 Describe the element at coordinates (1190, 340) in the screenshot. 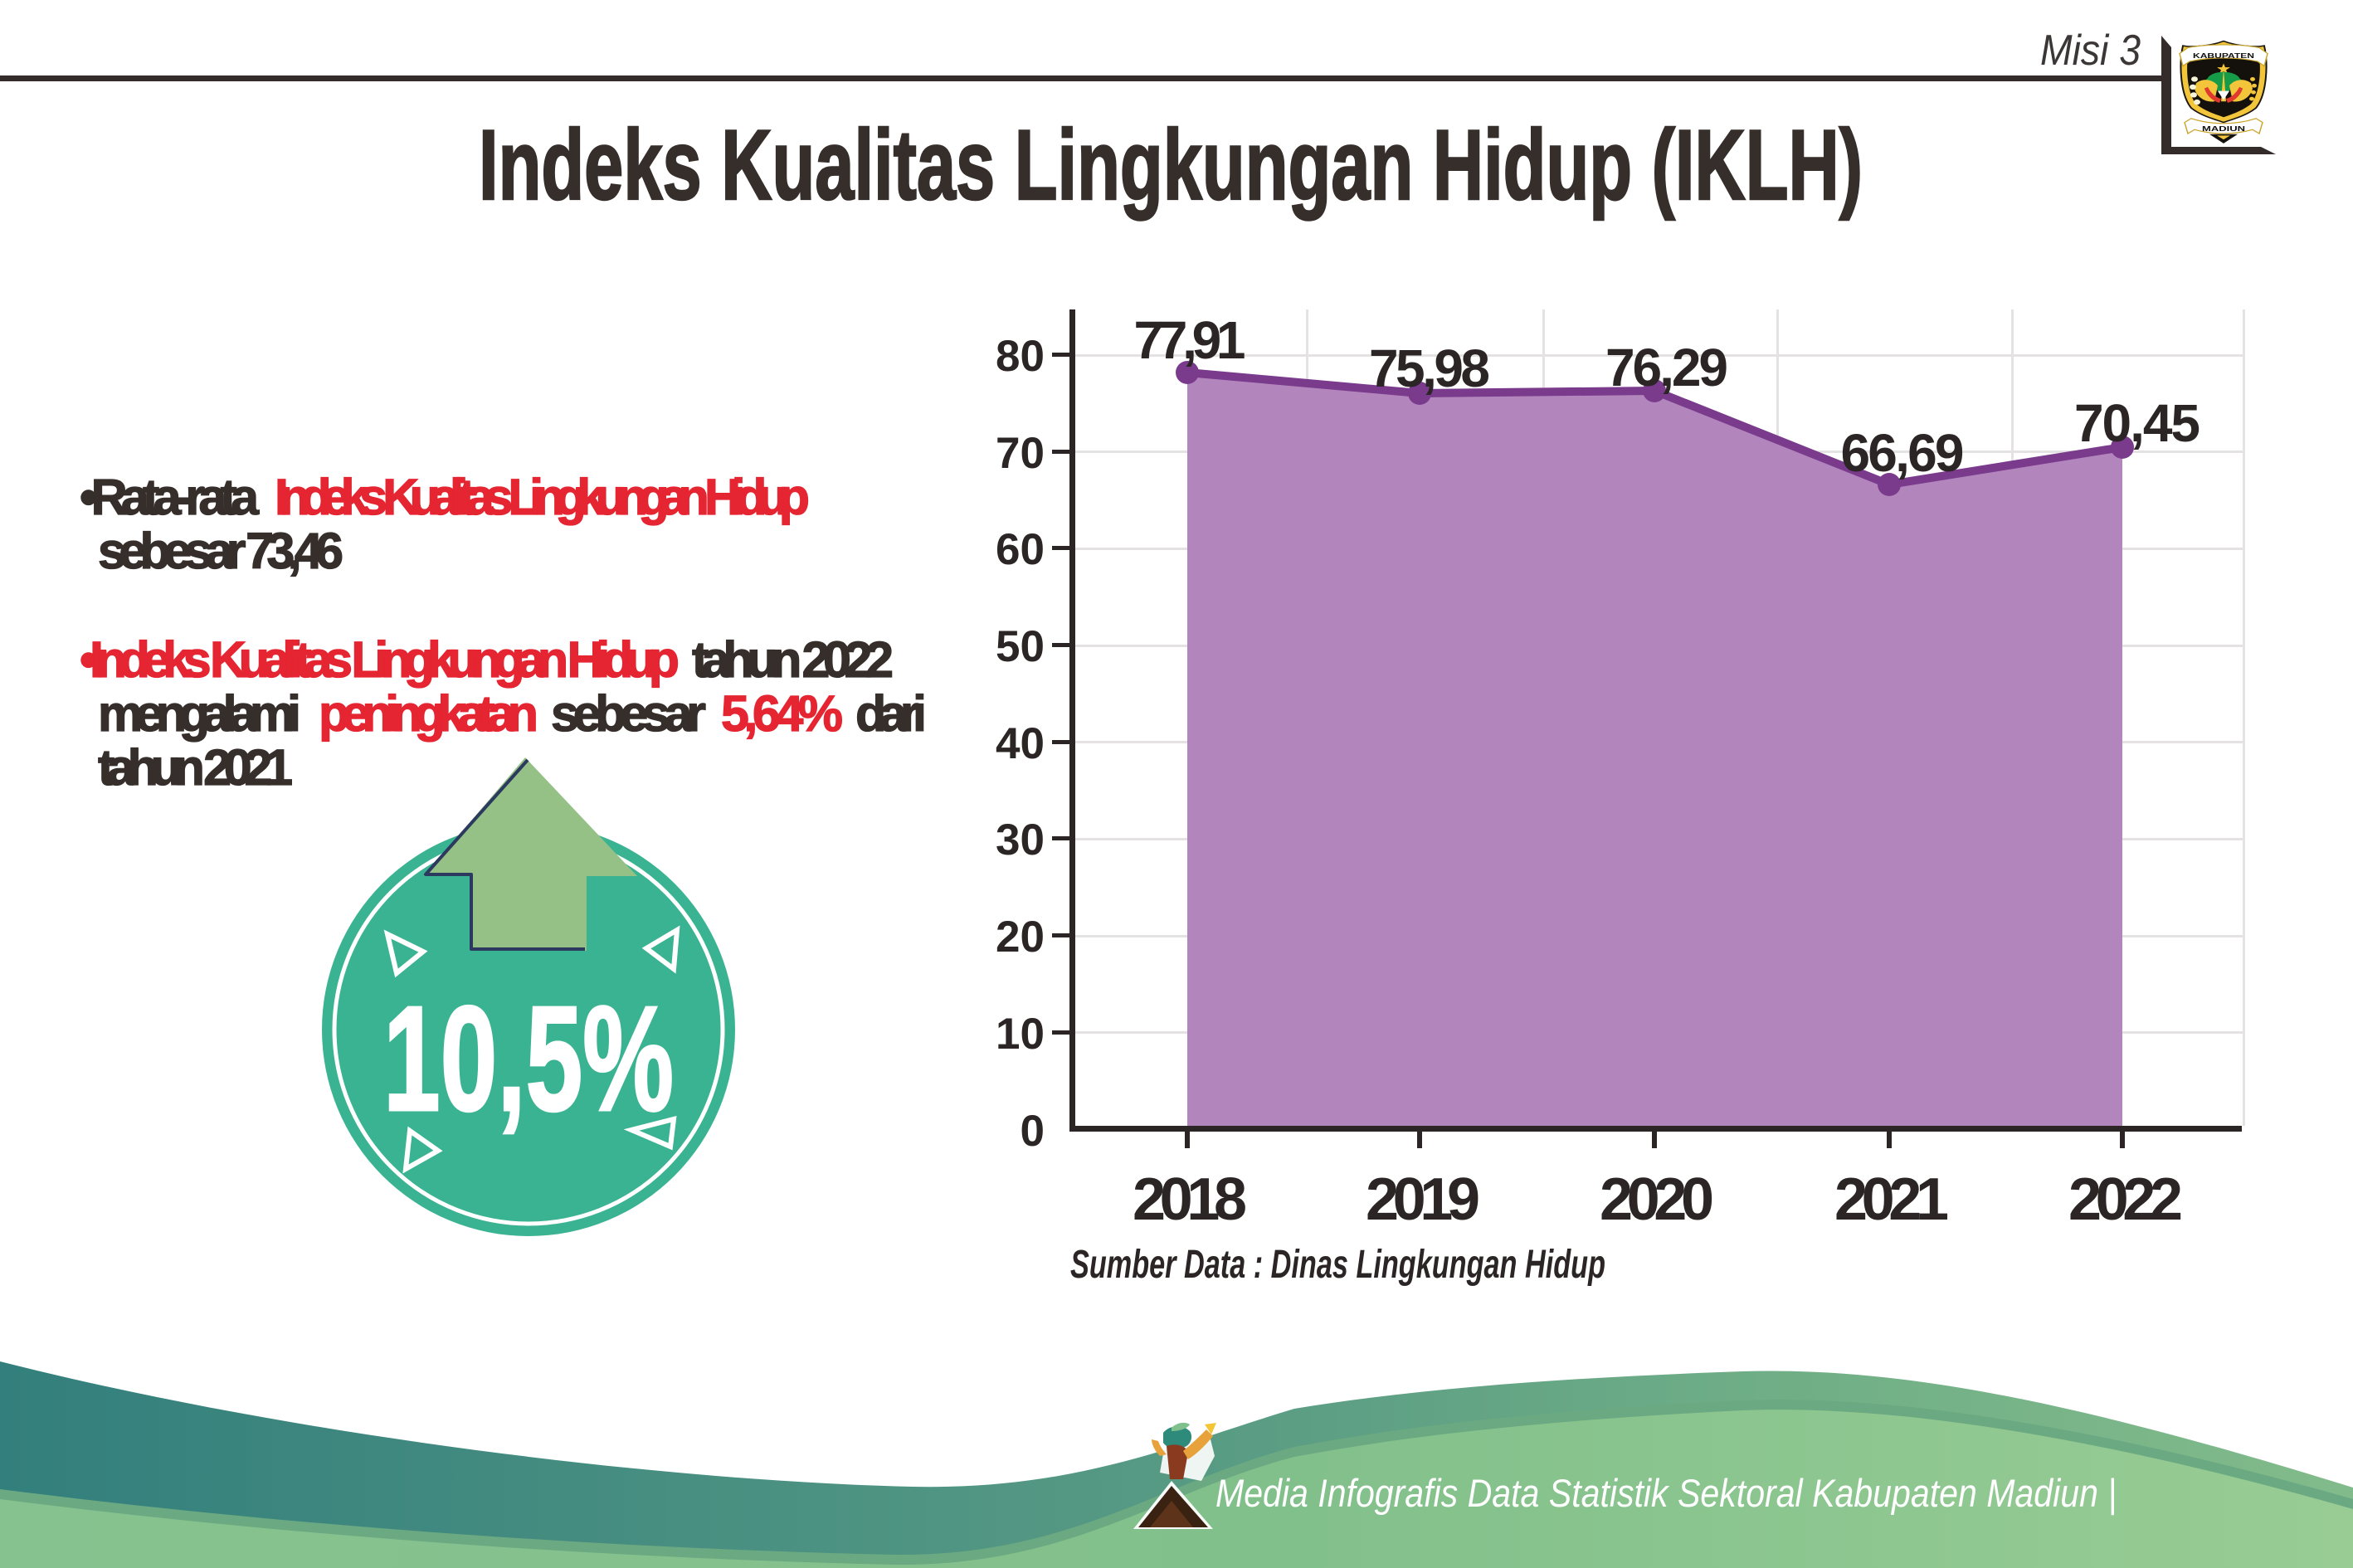

I see `svg-text: 77,91` at that location.